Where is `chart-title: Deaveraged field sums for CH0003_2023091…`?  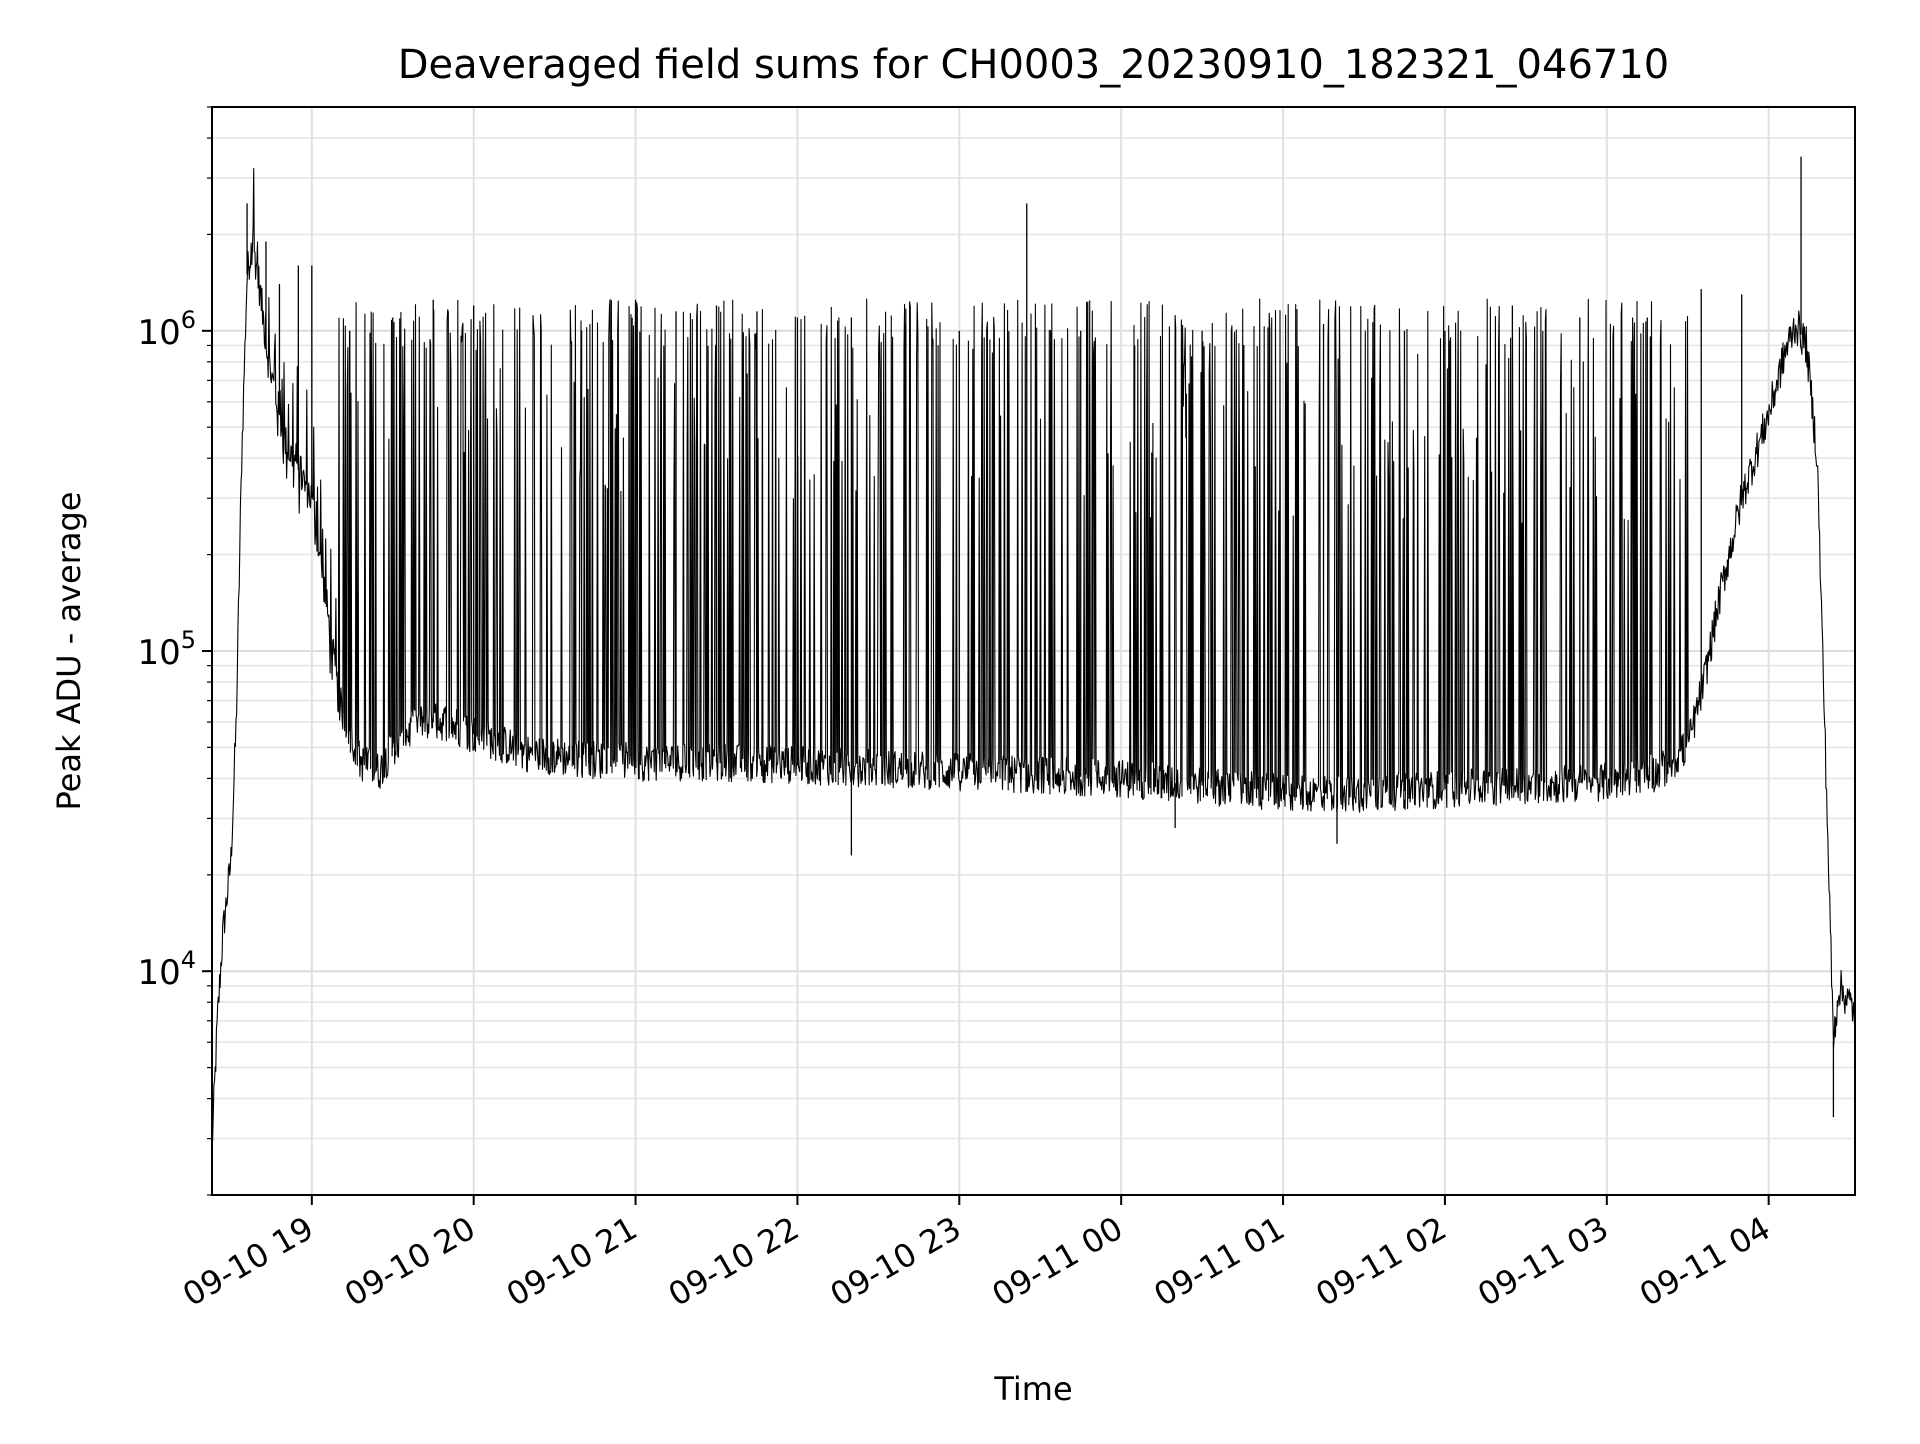
chart-title: Deaveraged field sums for CH0003_2023091… is located at coordinates (1034, 65).